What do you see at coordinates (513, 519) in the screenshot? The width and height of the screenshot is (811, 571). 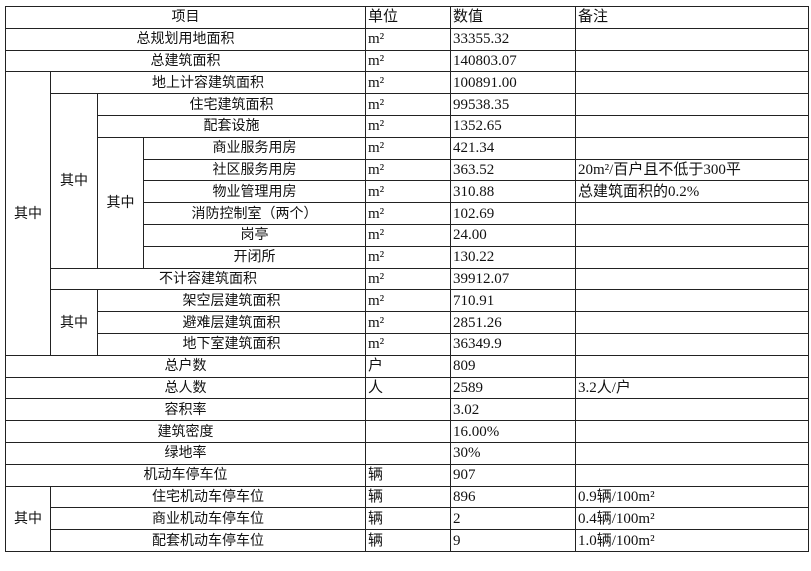 I see `value-cell: 2` at bounding box center [513, 519].